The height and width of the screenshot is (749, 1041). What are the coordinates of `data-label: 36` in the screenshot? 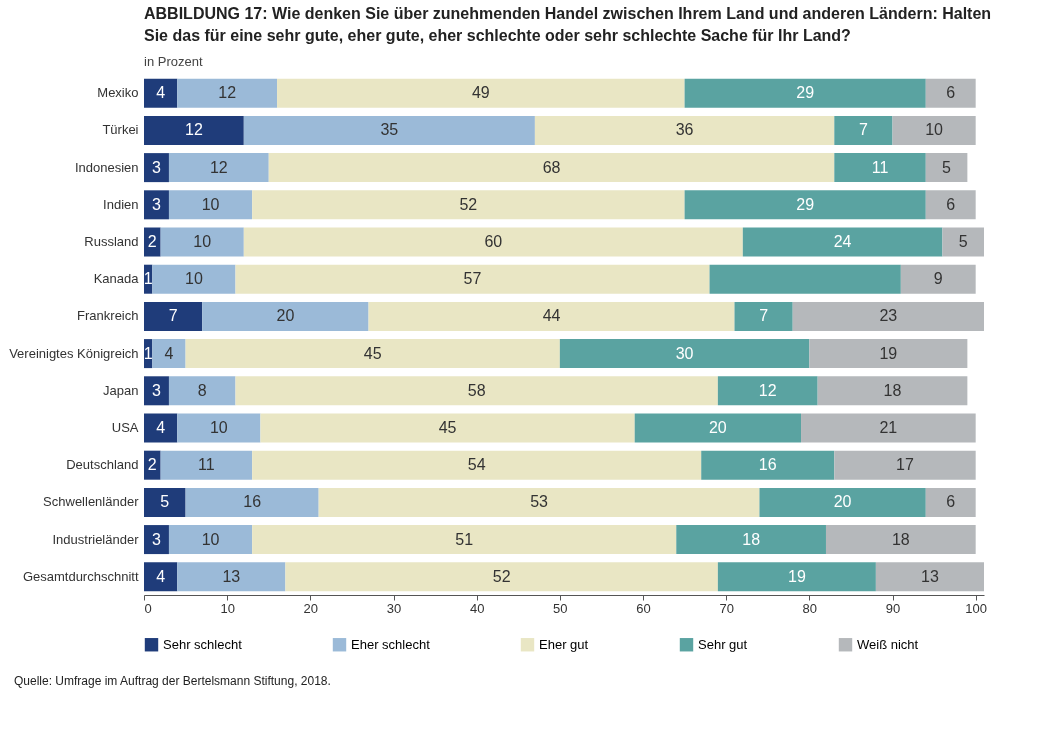 It's located at (684, 130).